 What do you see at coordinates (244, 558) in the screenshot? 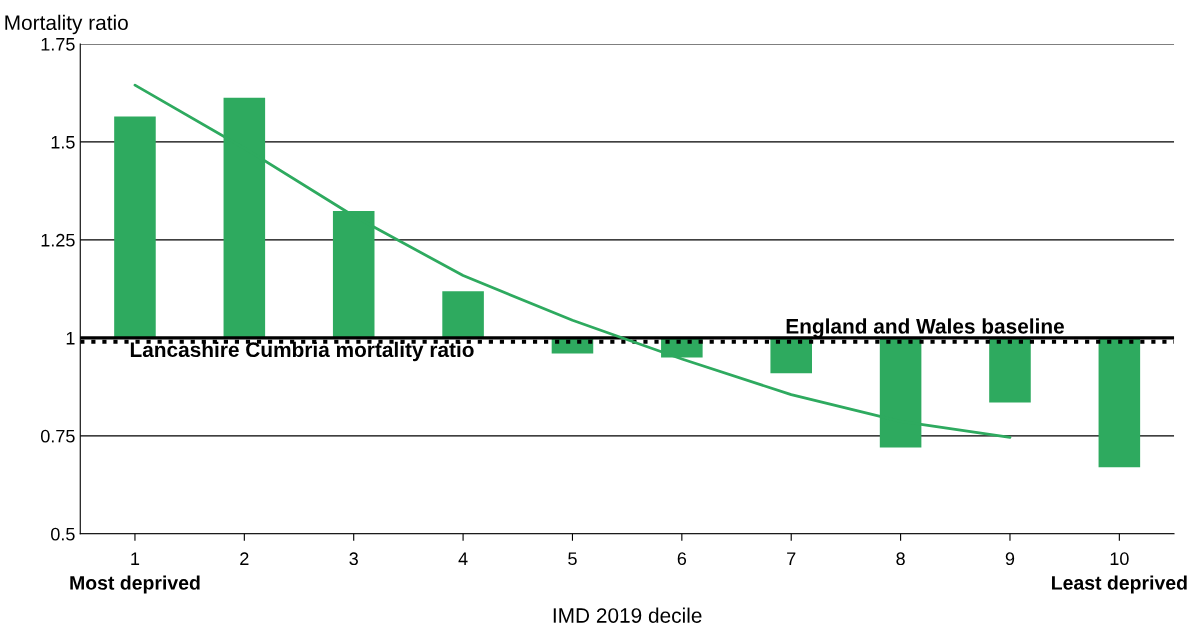
I see `x-tick-label: 2` at bounding box center [244, 558].